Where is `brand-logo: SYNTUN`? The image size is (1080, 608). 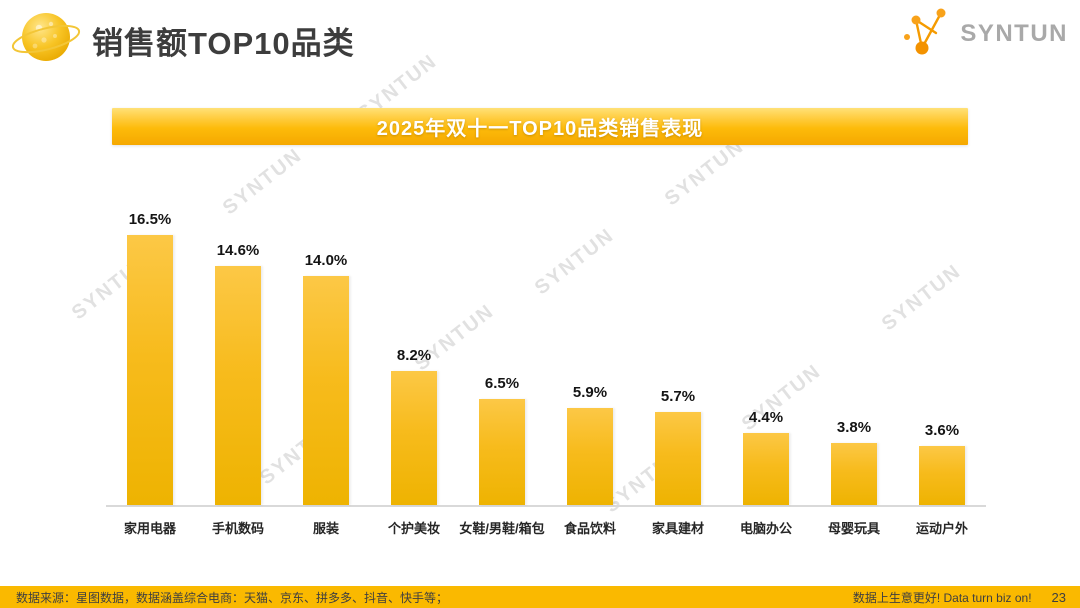
brand-logo: SYNTUN is located at coordinates (984, 33).